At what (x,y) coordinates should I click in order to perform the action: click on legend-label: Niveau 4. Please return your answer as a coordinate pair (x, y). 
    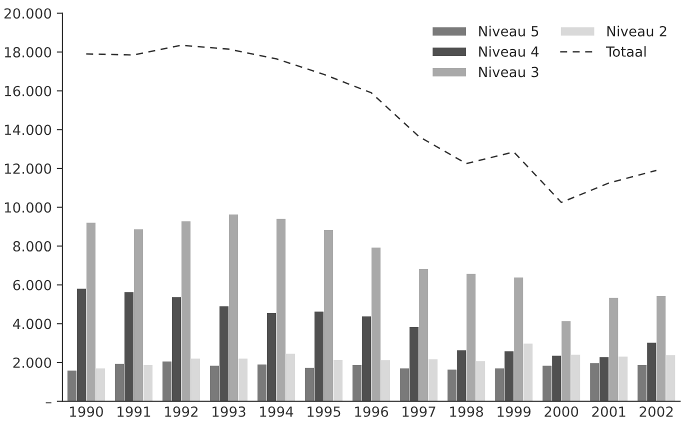
    Looking at the image, I should click on (509, 51).